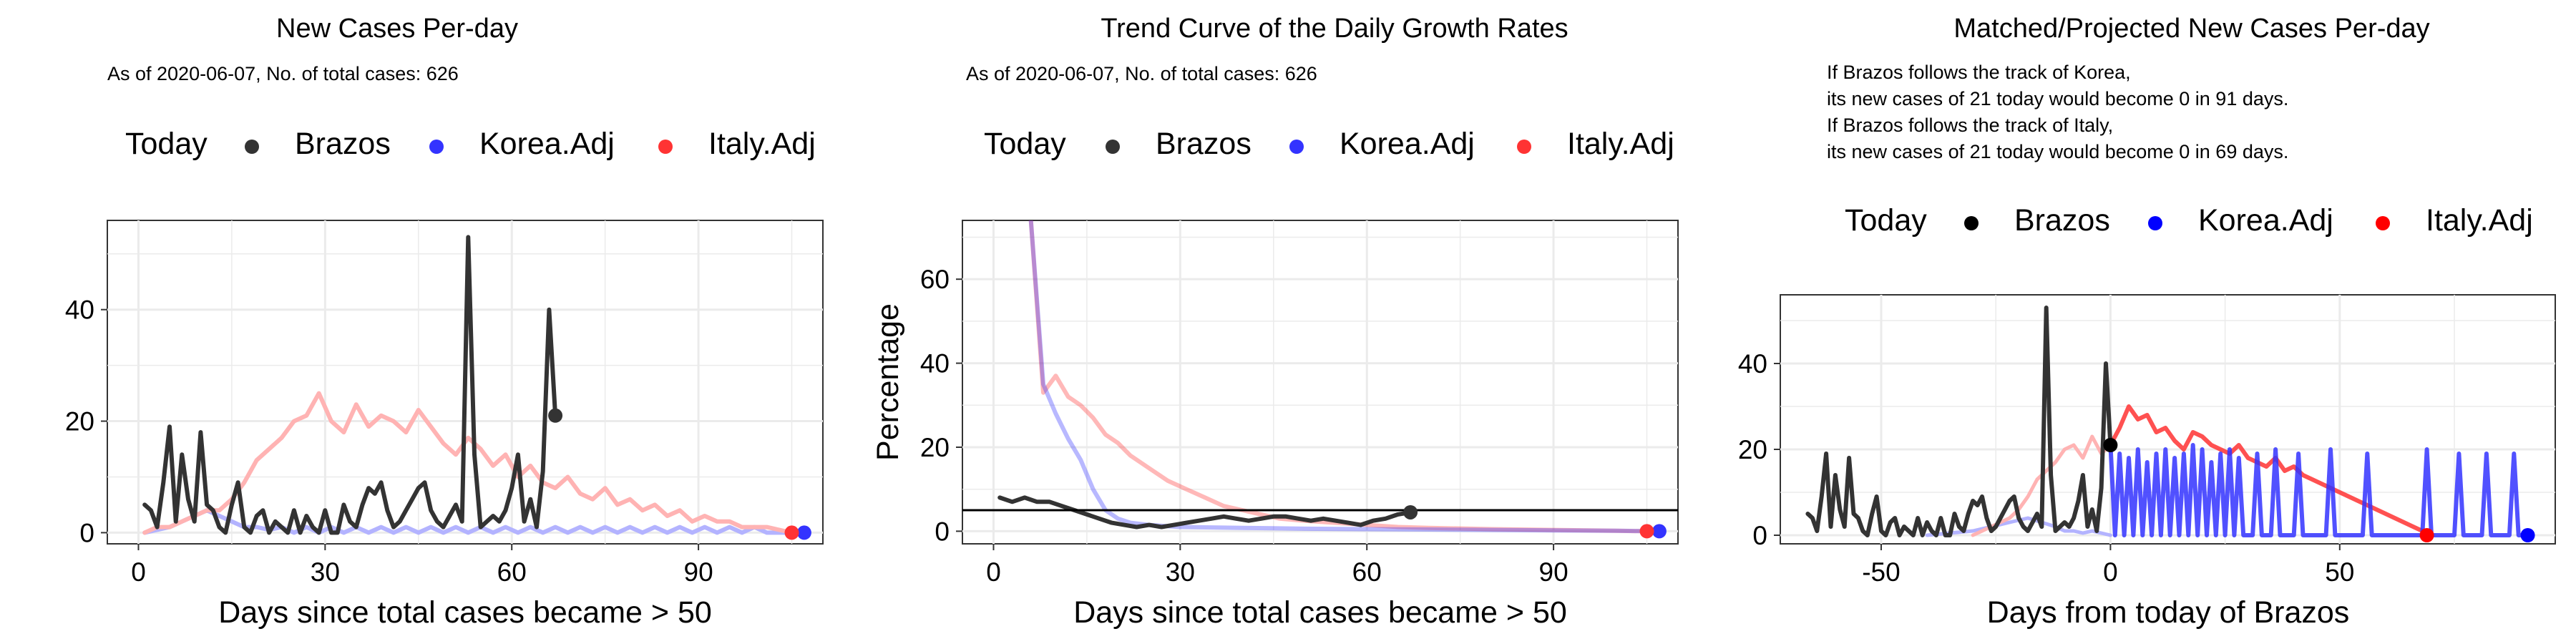 The width and height of the screenshot is (2576, 644). Describe the element at coordinates (2168, 612) in the screenshot. I see `panel3-x-axis-label: Days from today of Brazos` at that location.